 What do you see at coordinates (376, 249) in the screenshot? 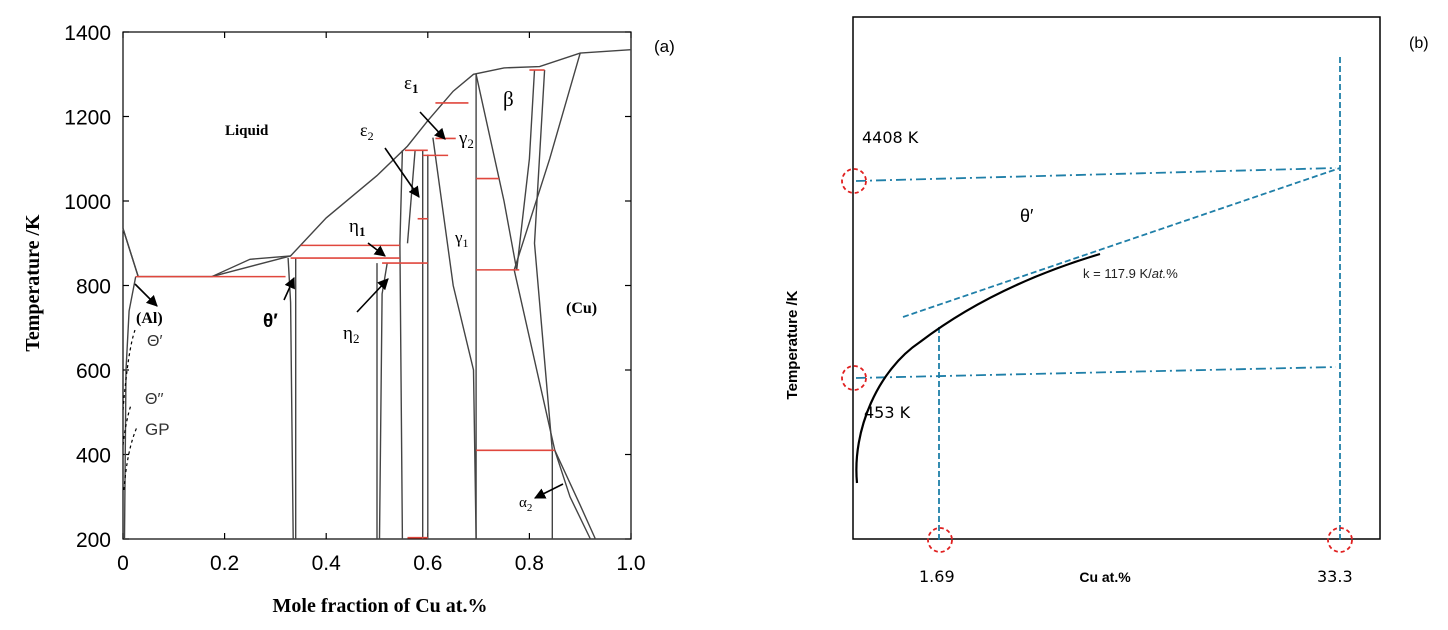
I see `arrow-eta1` at bounding box center [376, 249].